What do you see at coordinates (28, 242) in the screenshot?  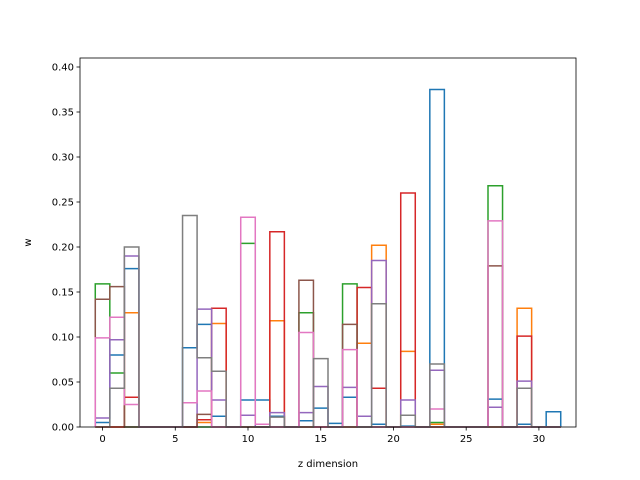 I see `y-axis-label: w` at bounding box center [28, 242].